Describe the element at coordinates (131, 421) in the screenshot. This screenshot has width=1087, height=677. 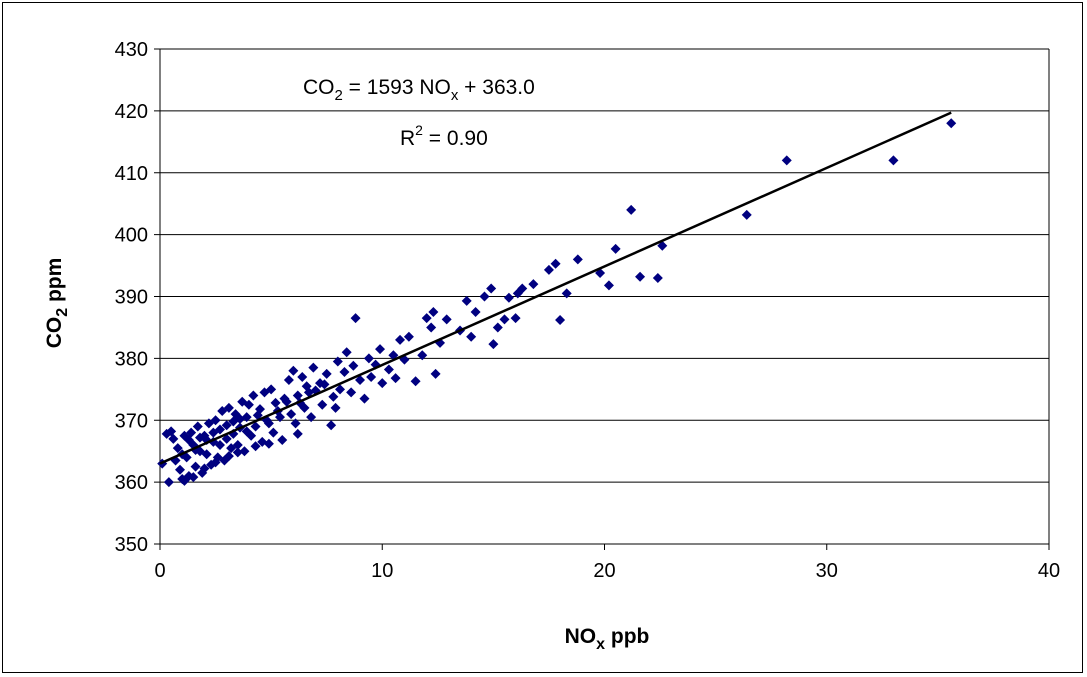
I see `y-tick-label-370: 370` at that location.